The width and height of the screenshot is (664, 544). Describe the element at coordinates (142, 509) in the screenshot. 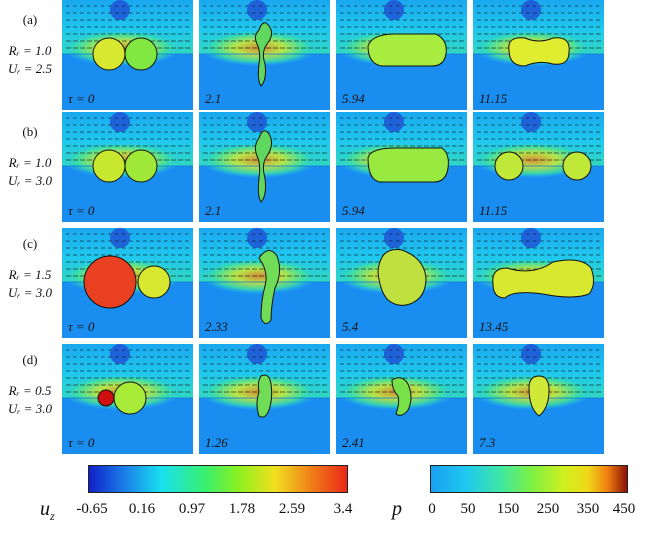

I see `uz-tick: 0.16` at that location.